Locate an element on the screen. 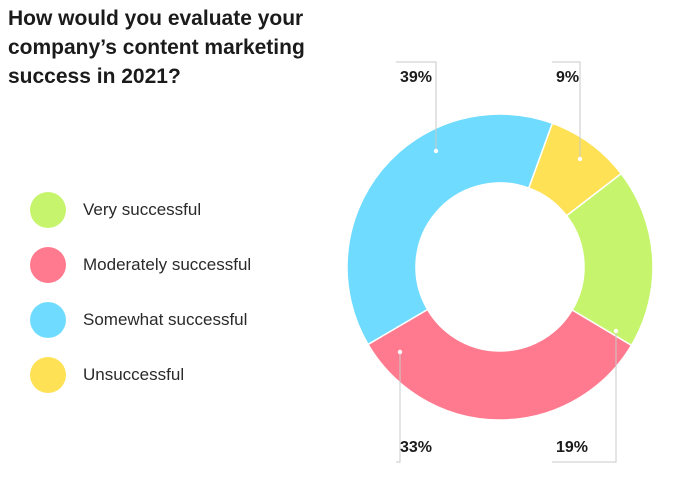 This screenshot has height=489, width=696. callout-dot-unsuccessful is located at coordinates (580, 159).